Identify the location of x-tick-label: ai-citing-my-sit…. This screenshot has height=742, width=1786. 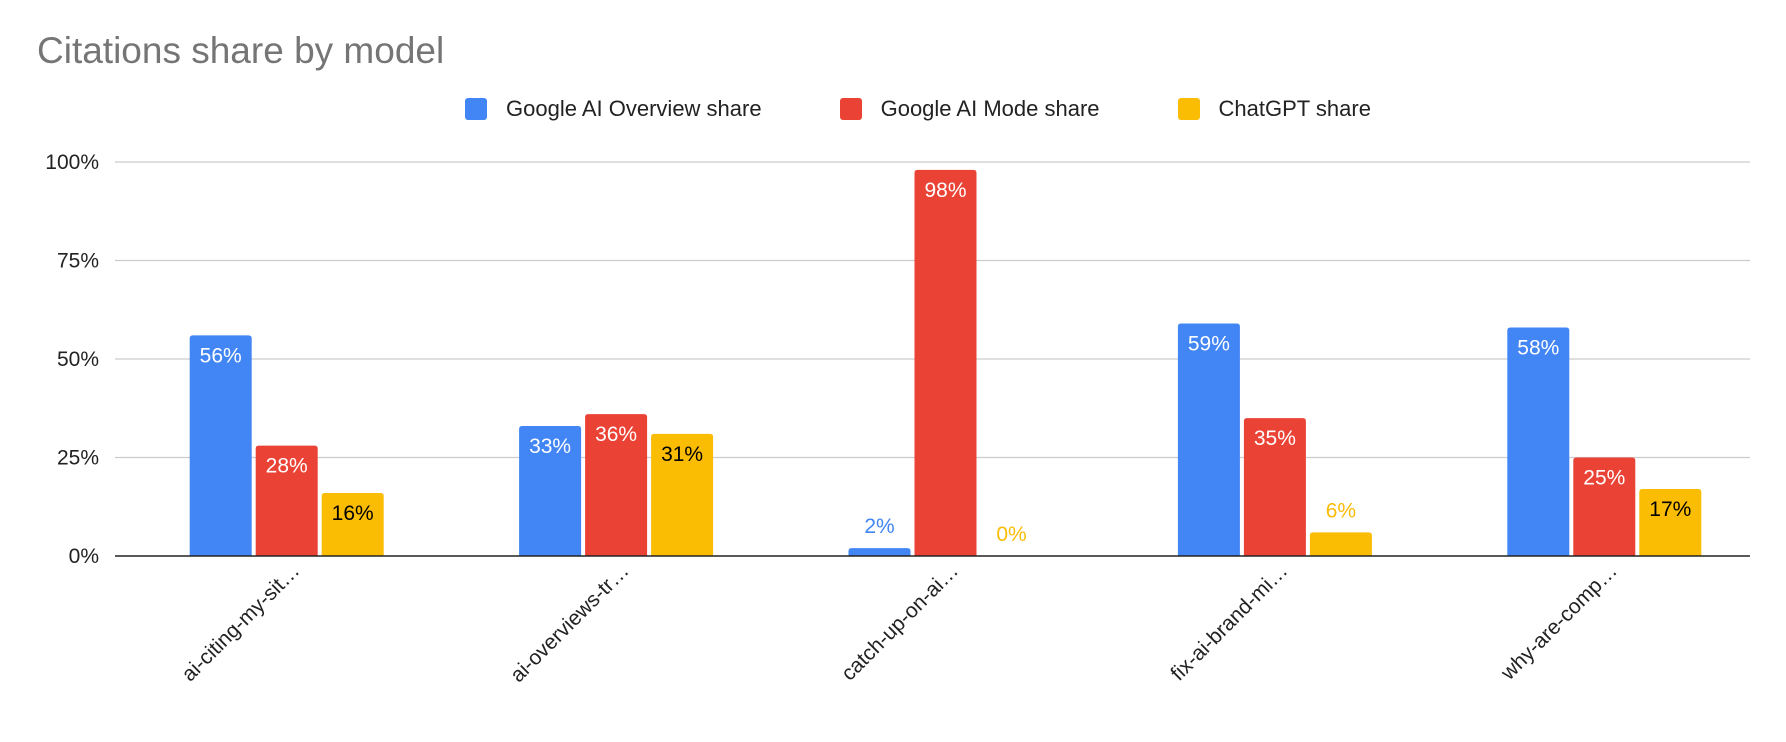
(240, 622).